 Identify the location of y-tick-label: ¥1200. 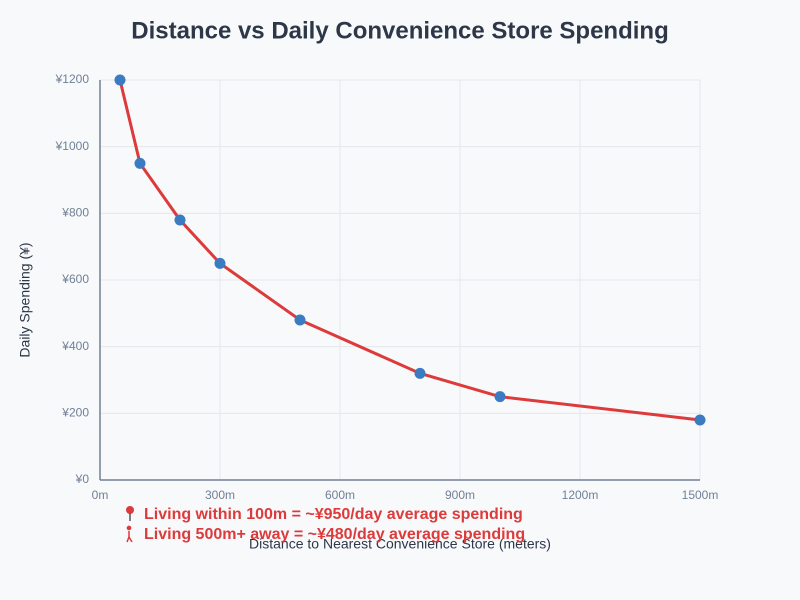
(72, 79).